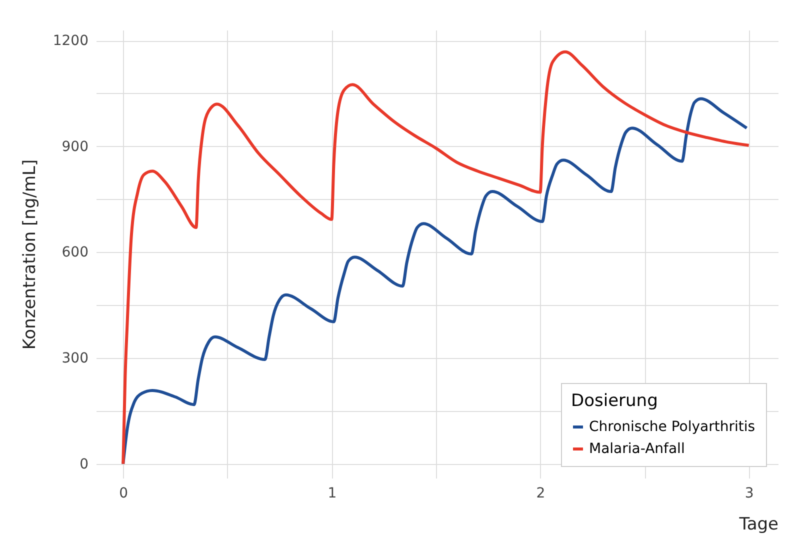 The image size is (803, 547). What do you see at coordinates (70, 41) in the screenshot?
I see `y-tick-label: 1200` at bounding box center [70, 41].